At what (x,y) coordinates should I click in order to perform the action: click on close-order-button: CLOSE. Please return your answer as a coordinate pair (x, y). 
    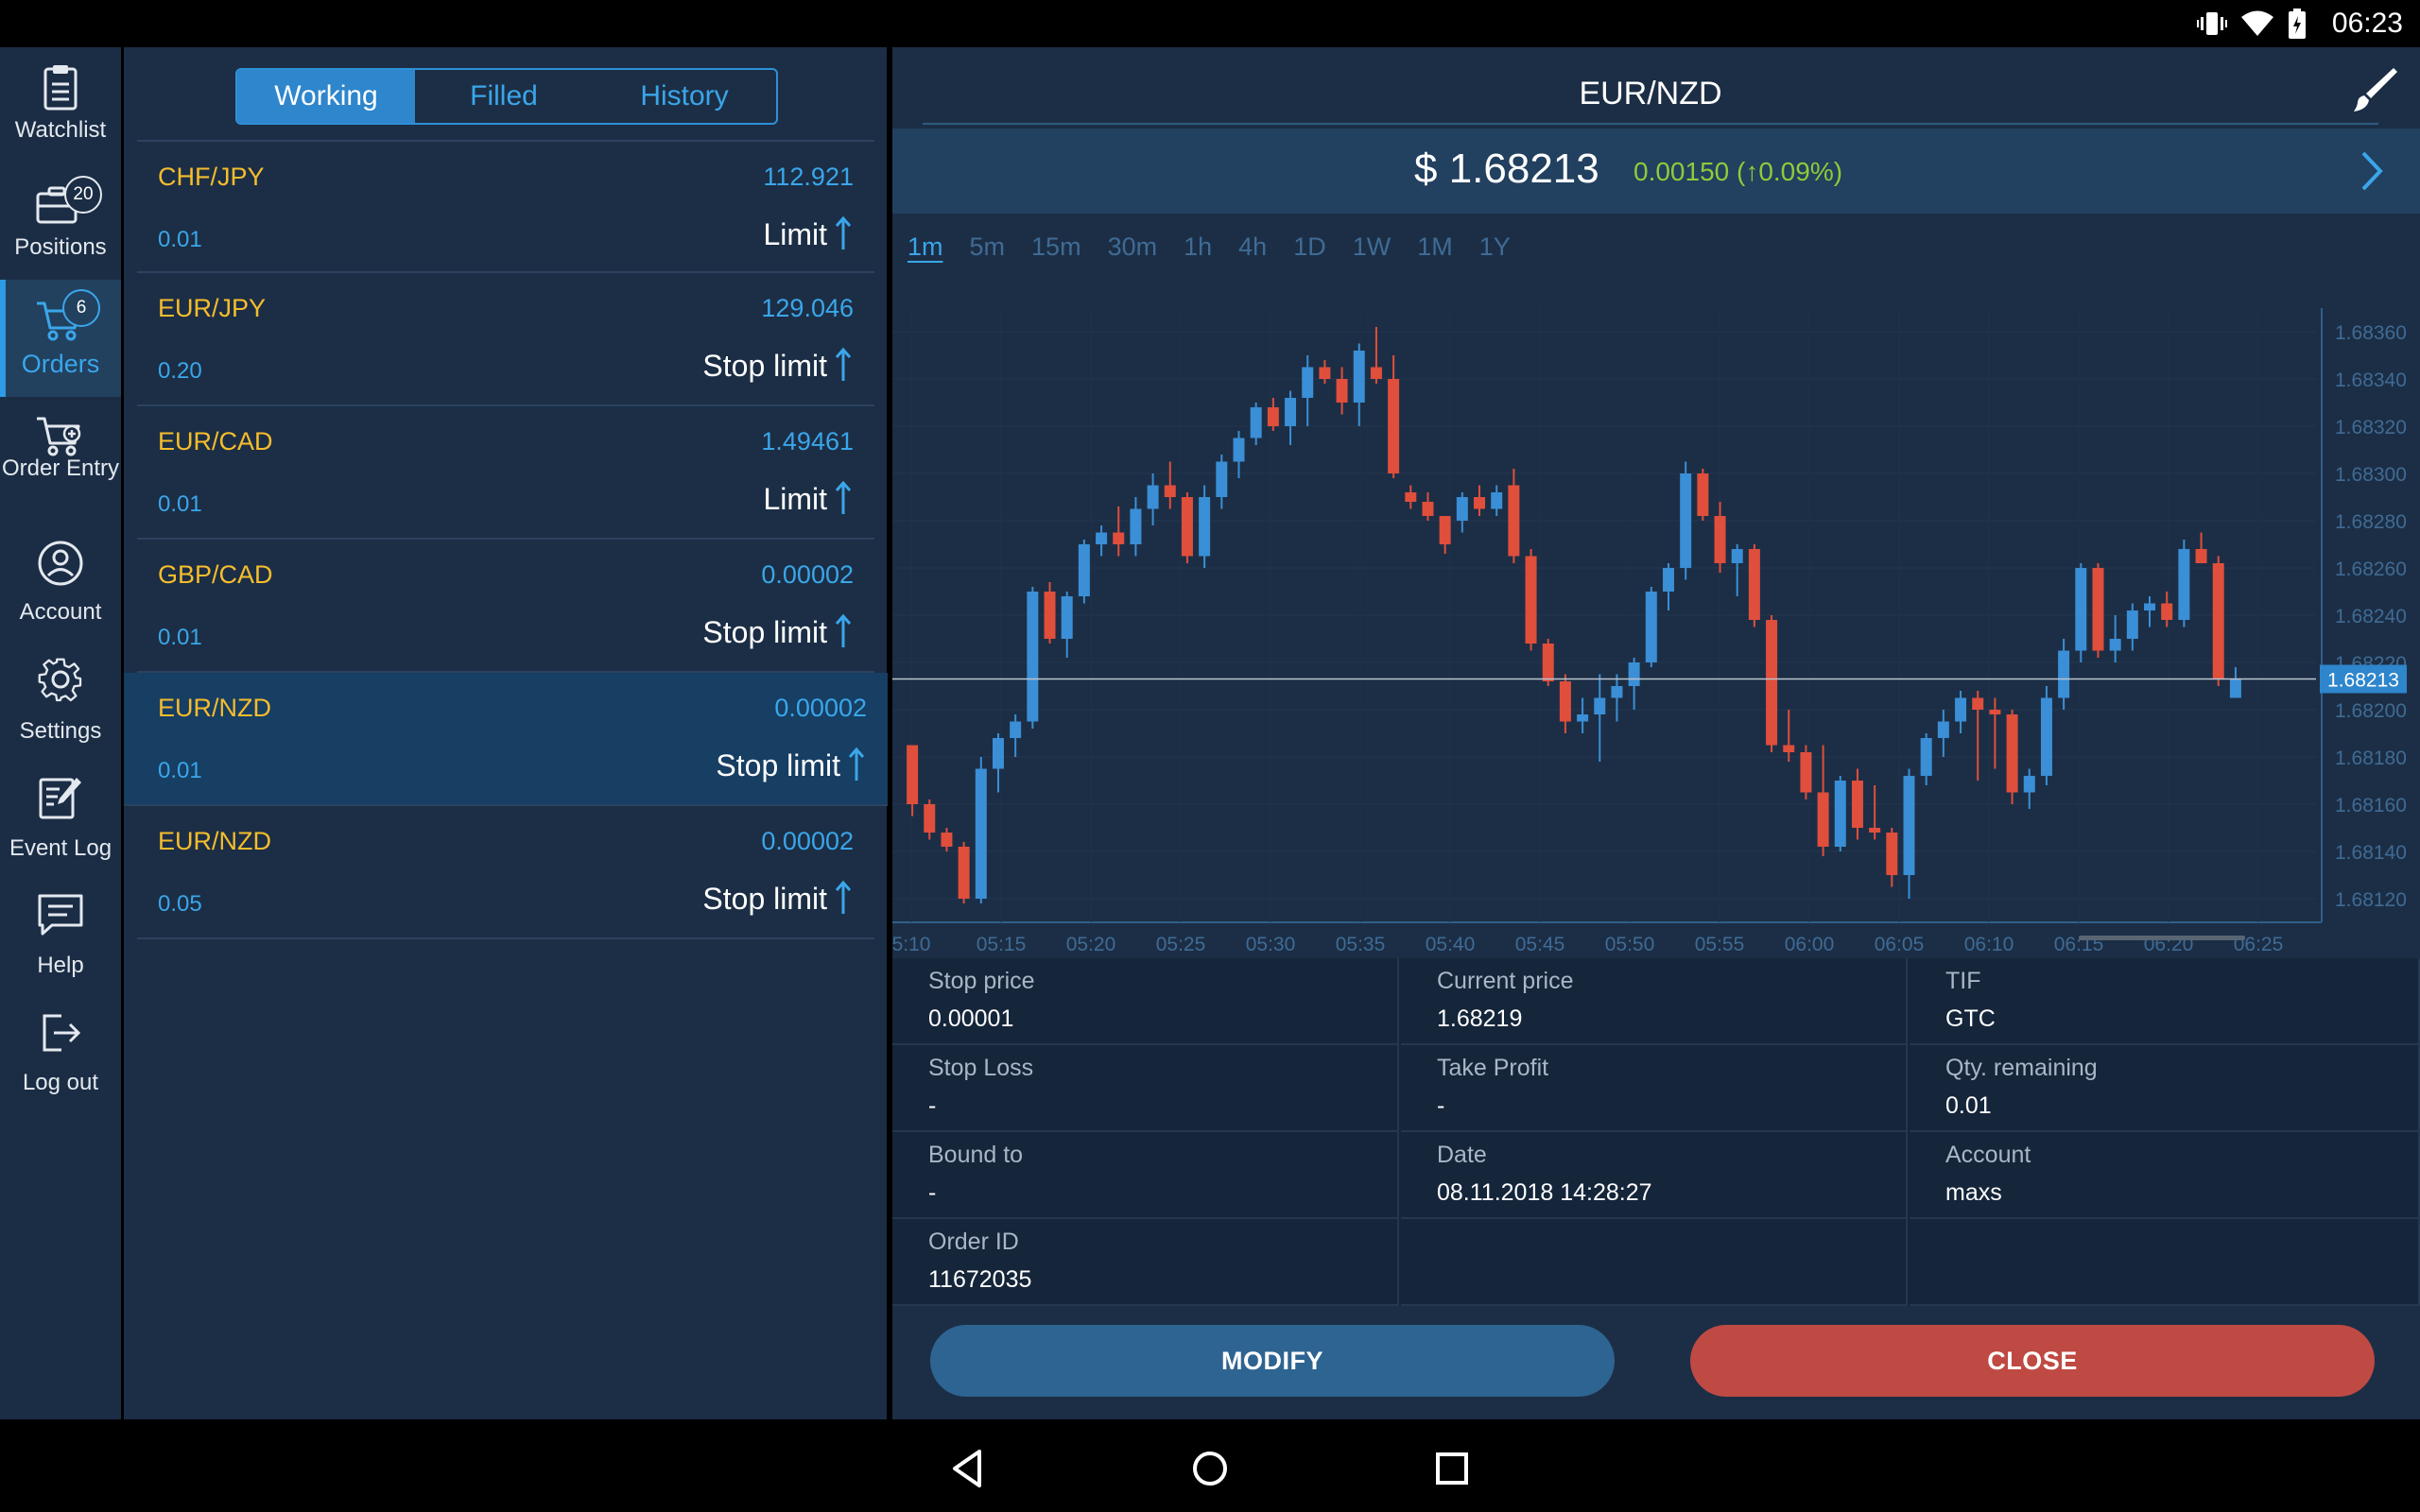
    Looking at the image, I should click on (2033, 1361).